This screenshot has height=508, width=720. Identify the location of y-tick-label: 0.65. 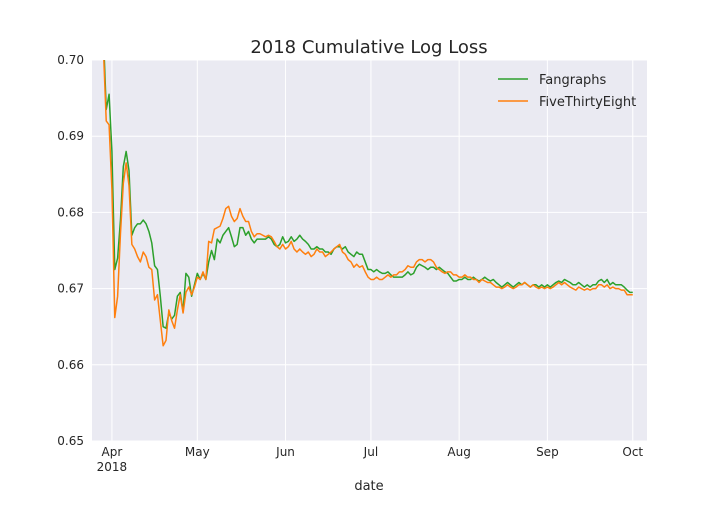
(70, 441).